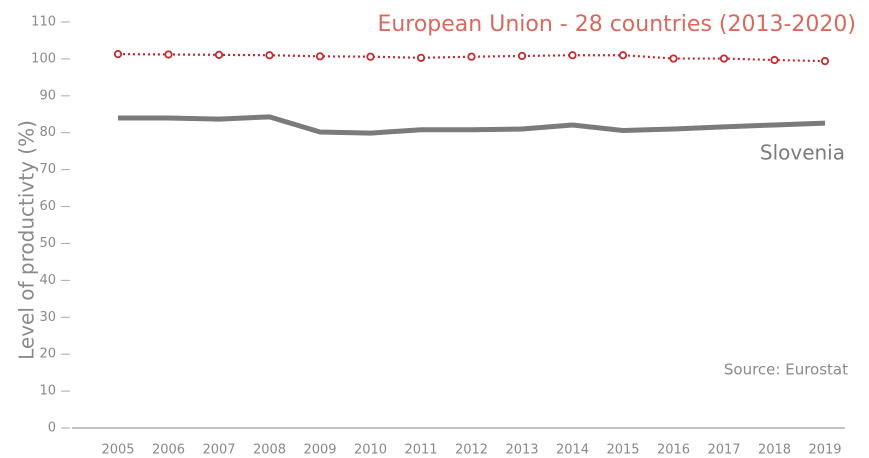  Describe the element at coordinates (269, 450) in the screenshot. I see `x-tick-label: 2008` at that location.